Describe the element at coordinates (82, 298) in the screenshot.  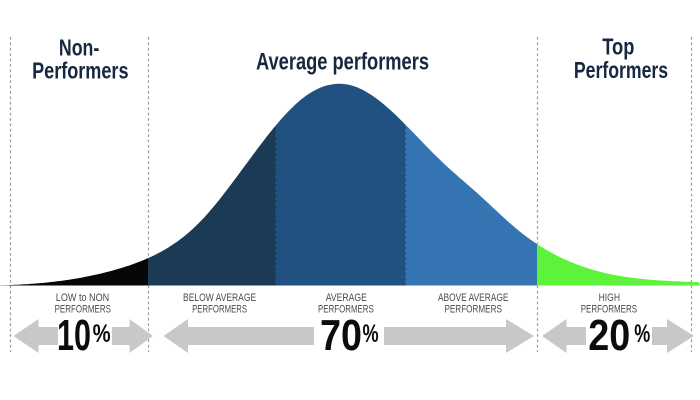
I see `svg-text: LOW to NON` at that location.